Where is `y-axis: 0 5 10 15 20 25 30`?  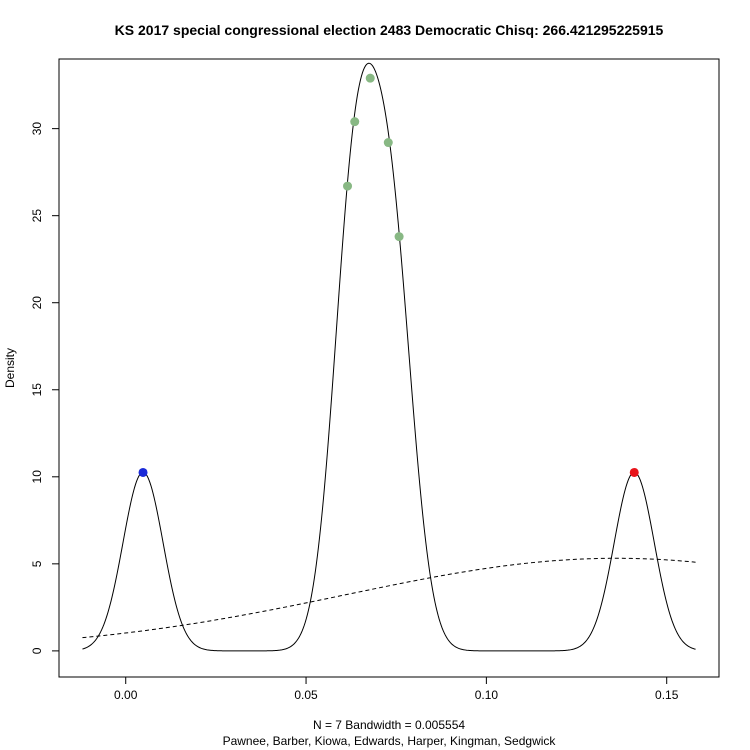
y-axis: 0 5 10 15 20 25 30 is located at coordinates (45, 388).